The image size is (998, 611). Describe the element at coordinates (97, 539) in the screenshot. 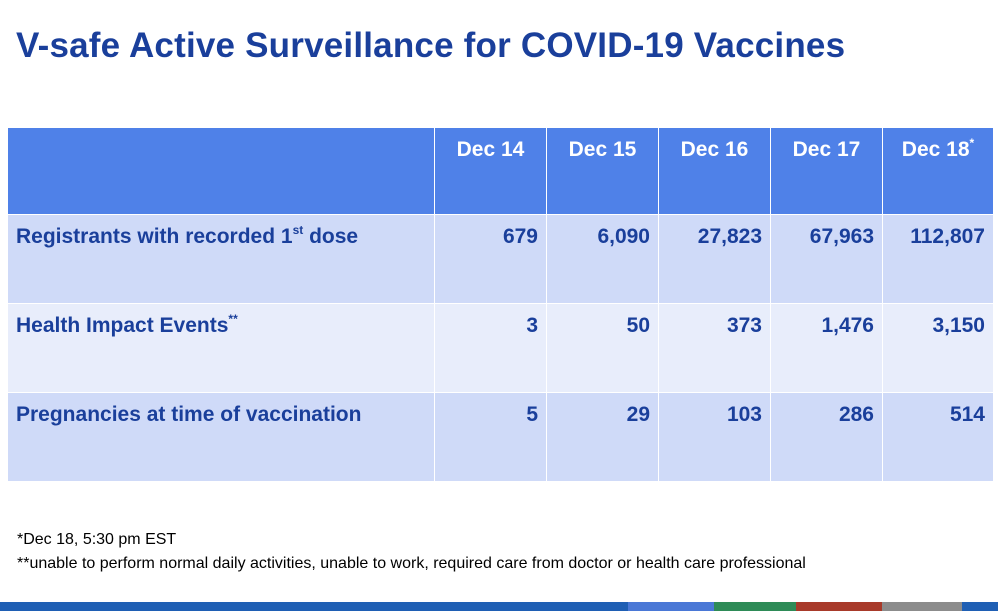

I see `footnote-date: *Dec 18, 5:30 pm EST` at that location.